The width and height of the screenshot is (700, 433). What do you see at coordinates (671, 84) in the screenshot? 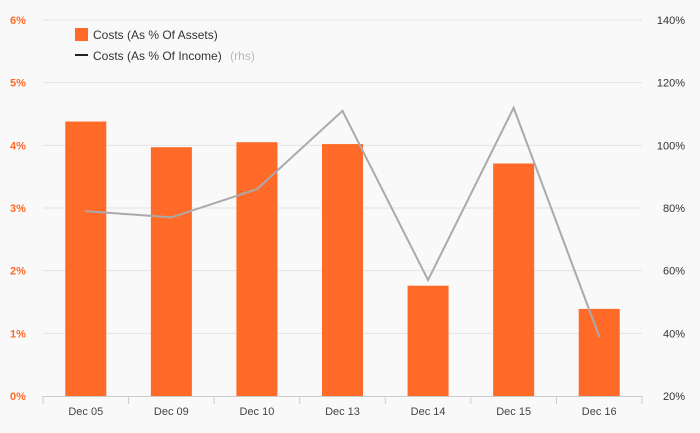
I see `y-right-tick-label: 120%` at bounding box center [671, 84].